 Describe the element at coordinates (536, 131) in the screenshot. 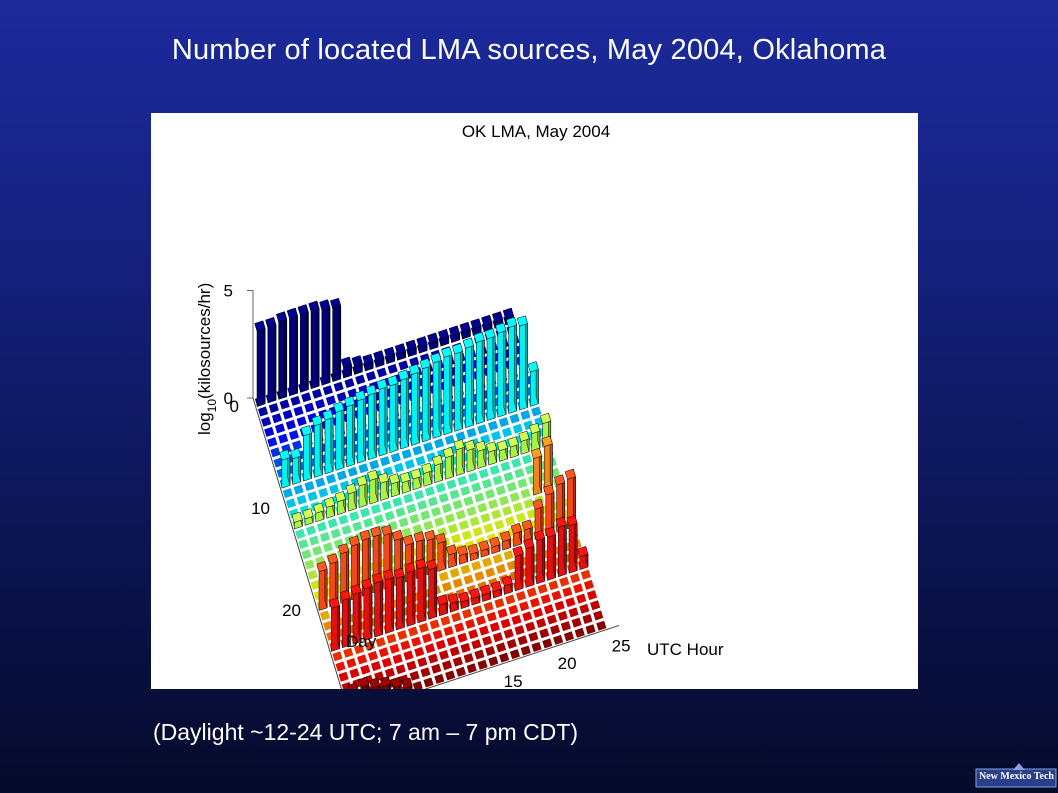

I see `chart-title: OK LMA, May 2004` at that location.